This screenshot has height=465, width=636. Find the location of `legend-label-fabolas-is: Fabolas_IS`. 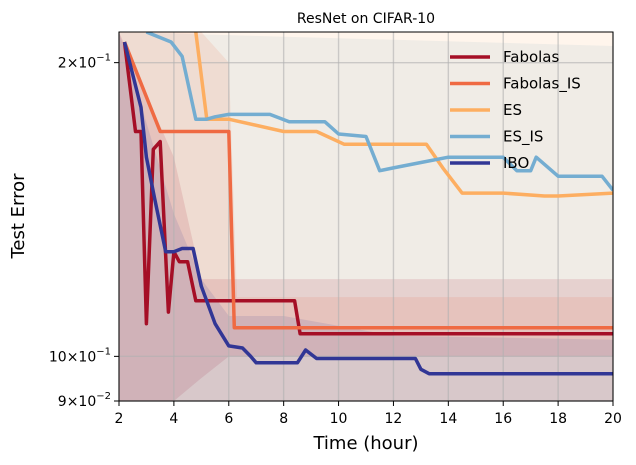

legend-label-fabolas-is: Fabolas_IS is located at coordinates (542, 84).